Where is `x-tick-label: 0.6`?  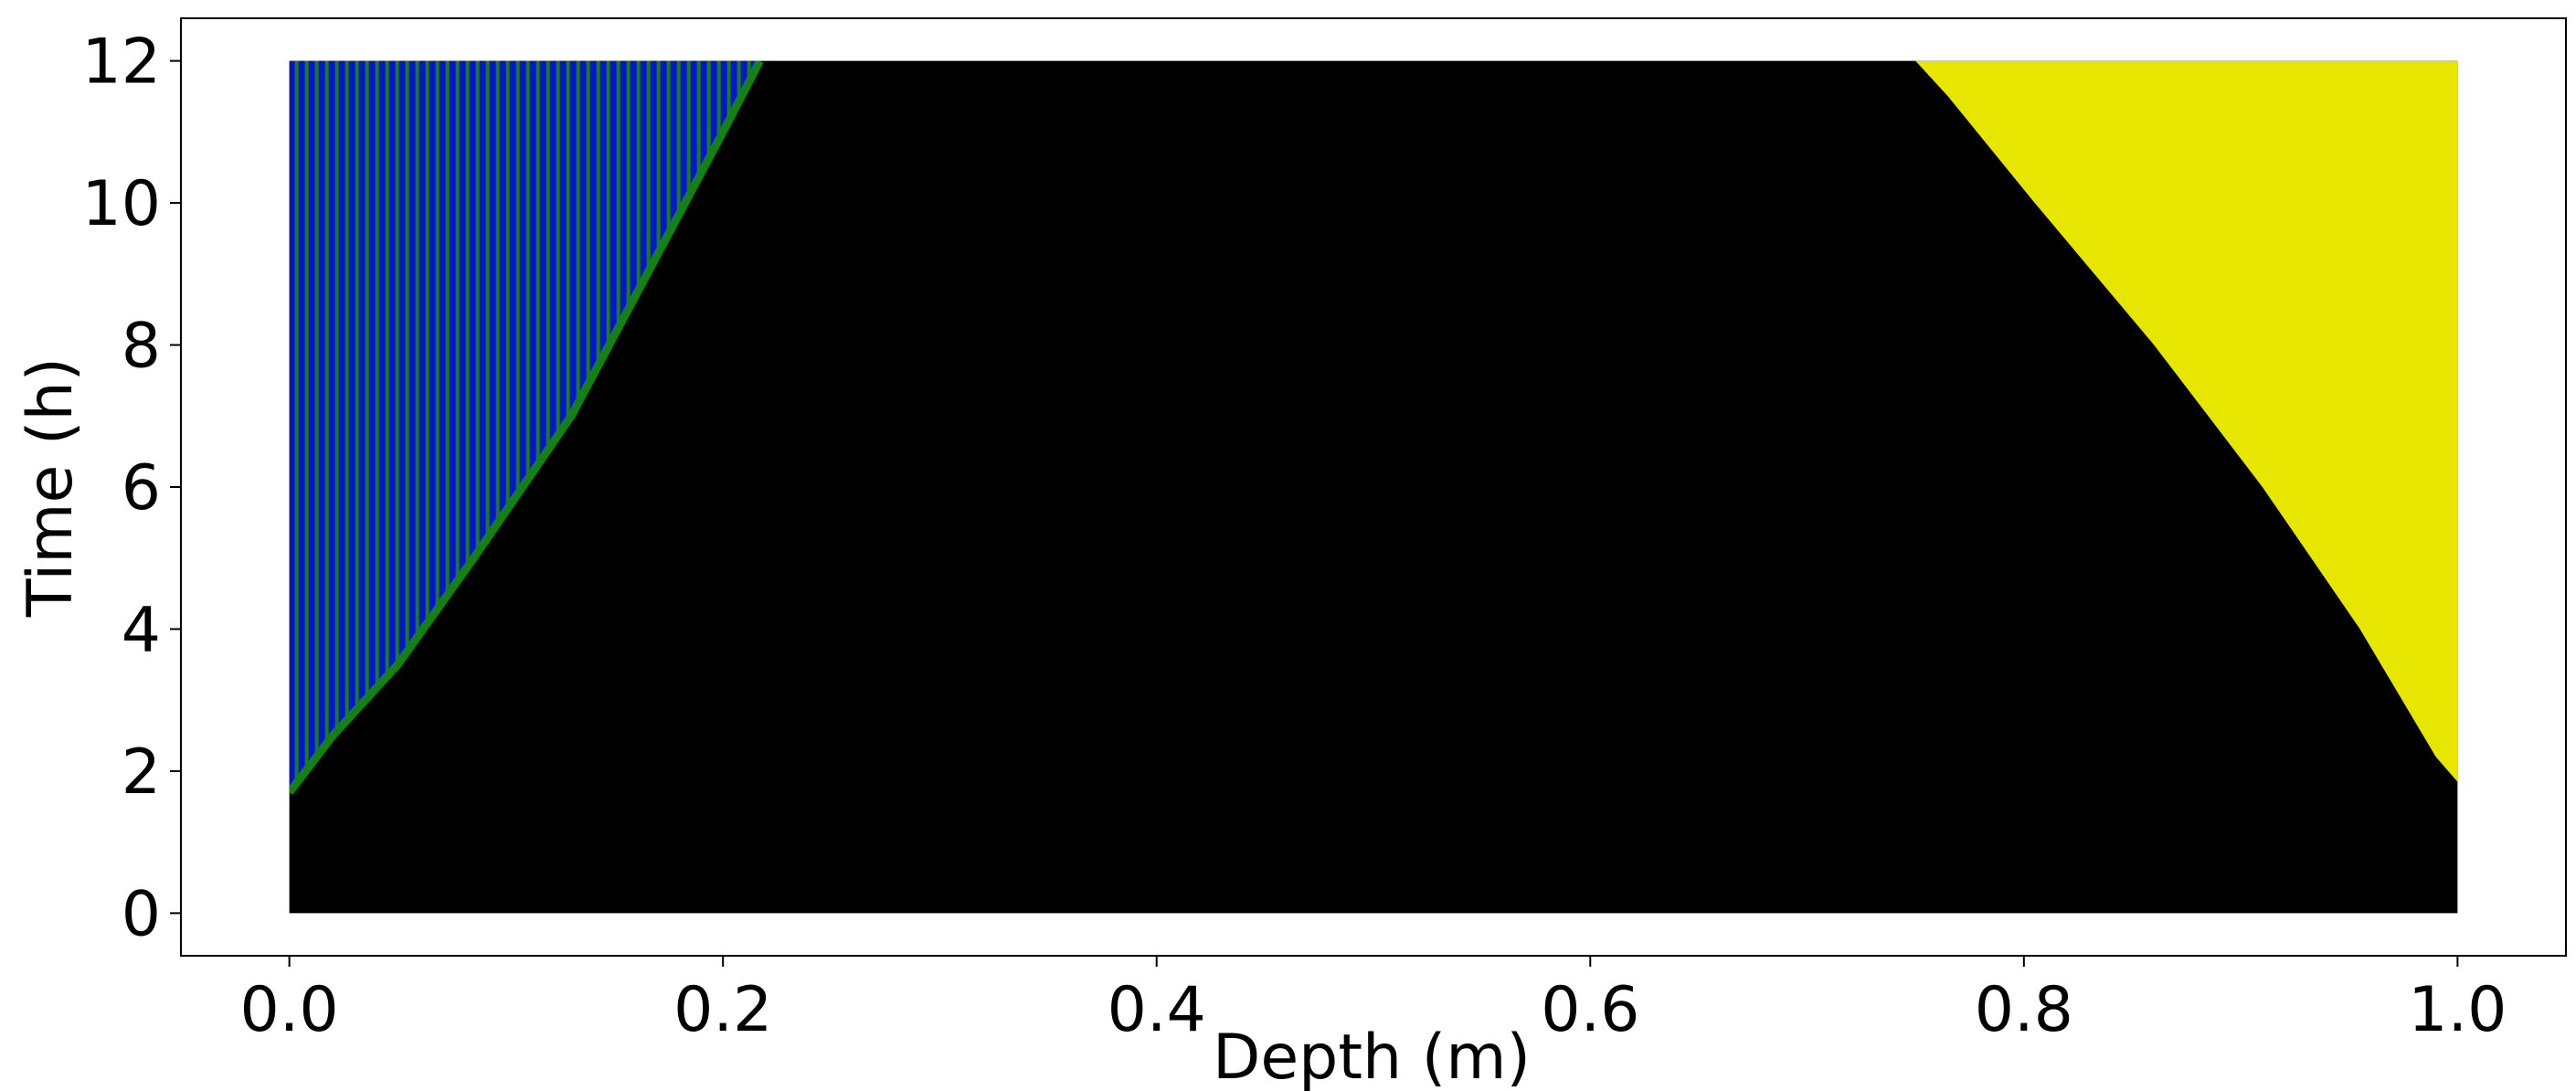
x-tick-label: 0.6 is located at coordinates (1590, 1010).